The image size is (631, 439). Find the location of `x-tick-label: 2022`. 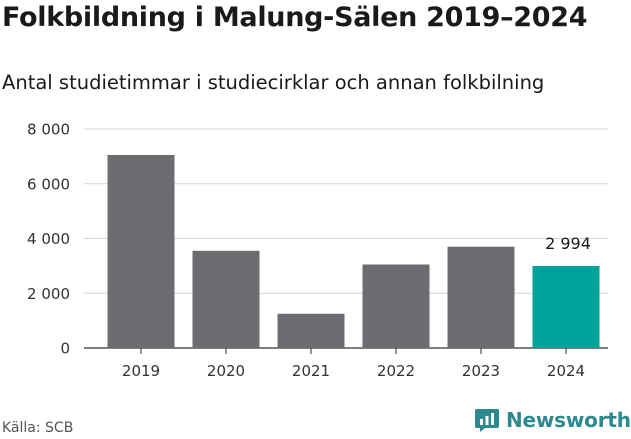

x-tick-label: 2022 is located at coordinates (396, 371).